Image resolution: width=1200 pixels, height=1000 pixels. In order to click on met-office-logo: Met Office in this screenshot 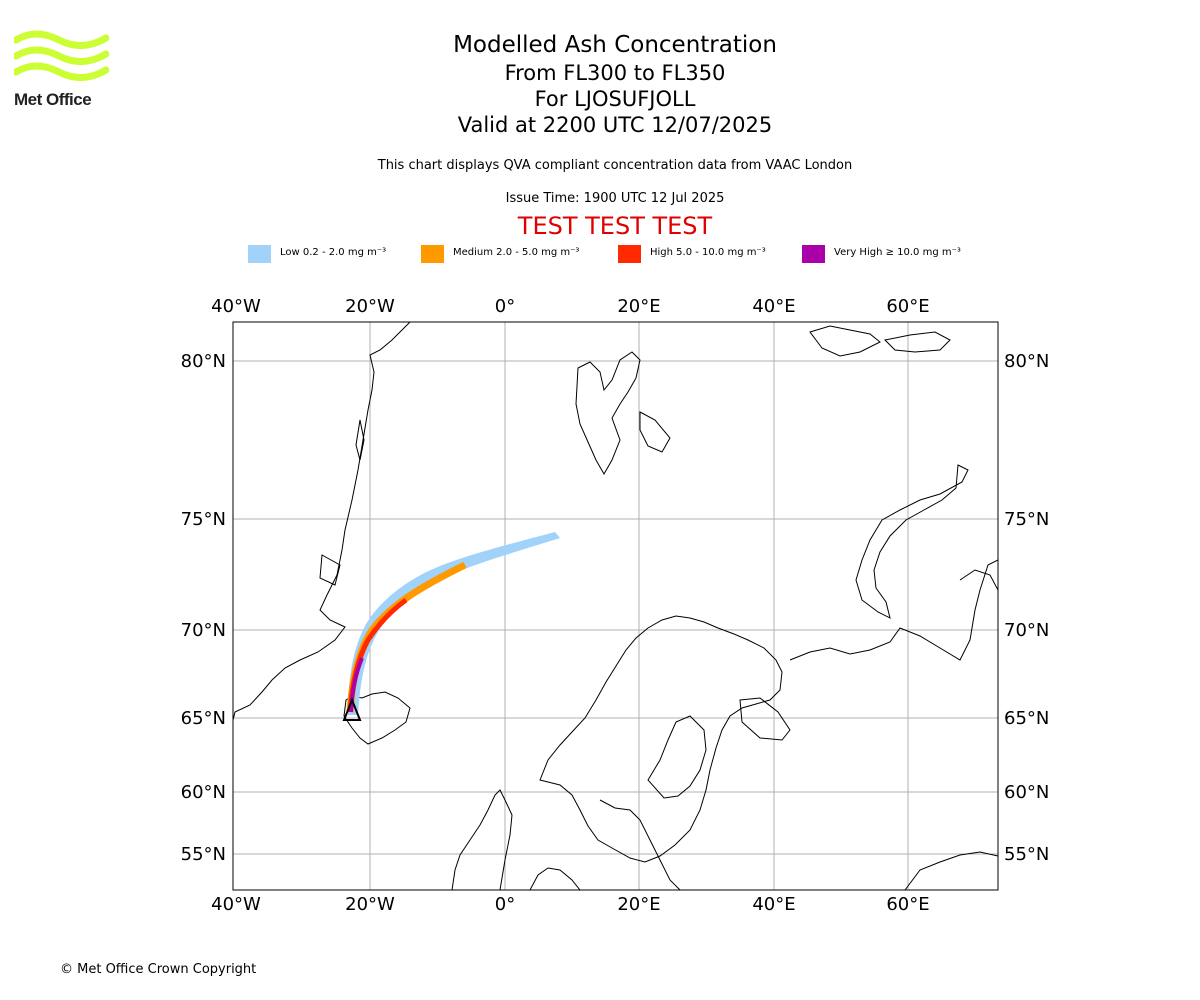, I will do `click(61, 71)`.